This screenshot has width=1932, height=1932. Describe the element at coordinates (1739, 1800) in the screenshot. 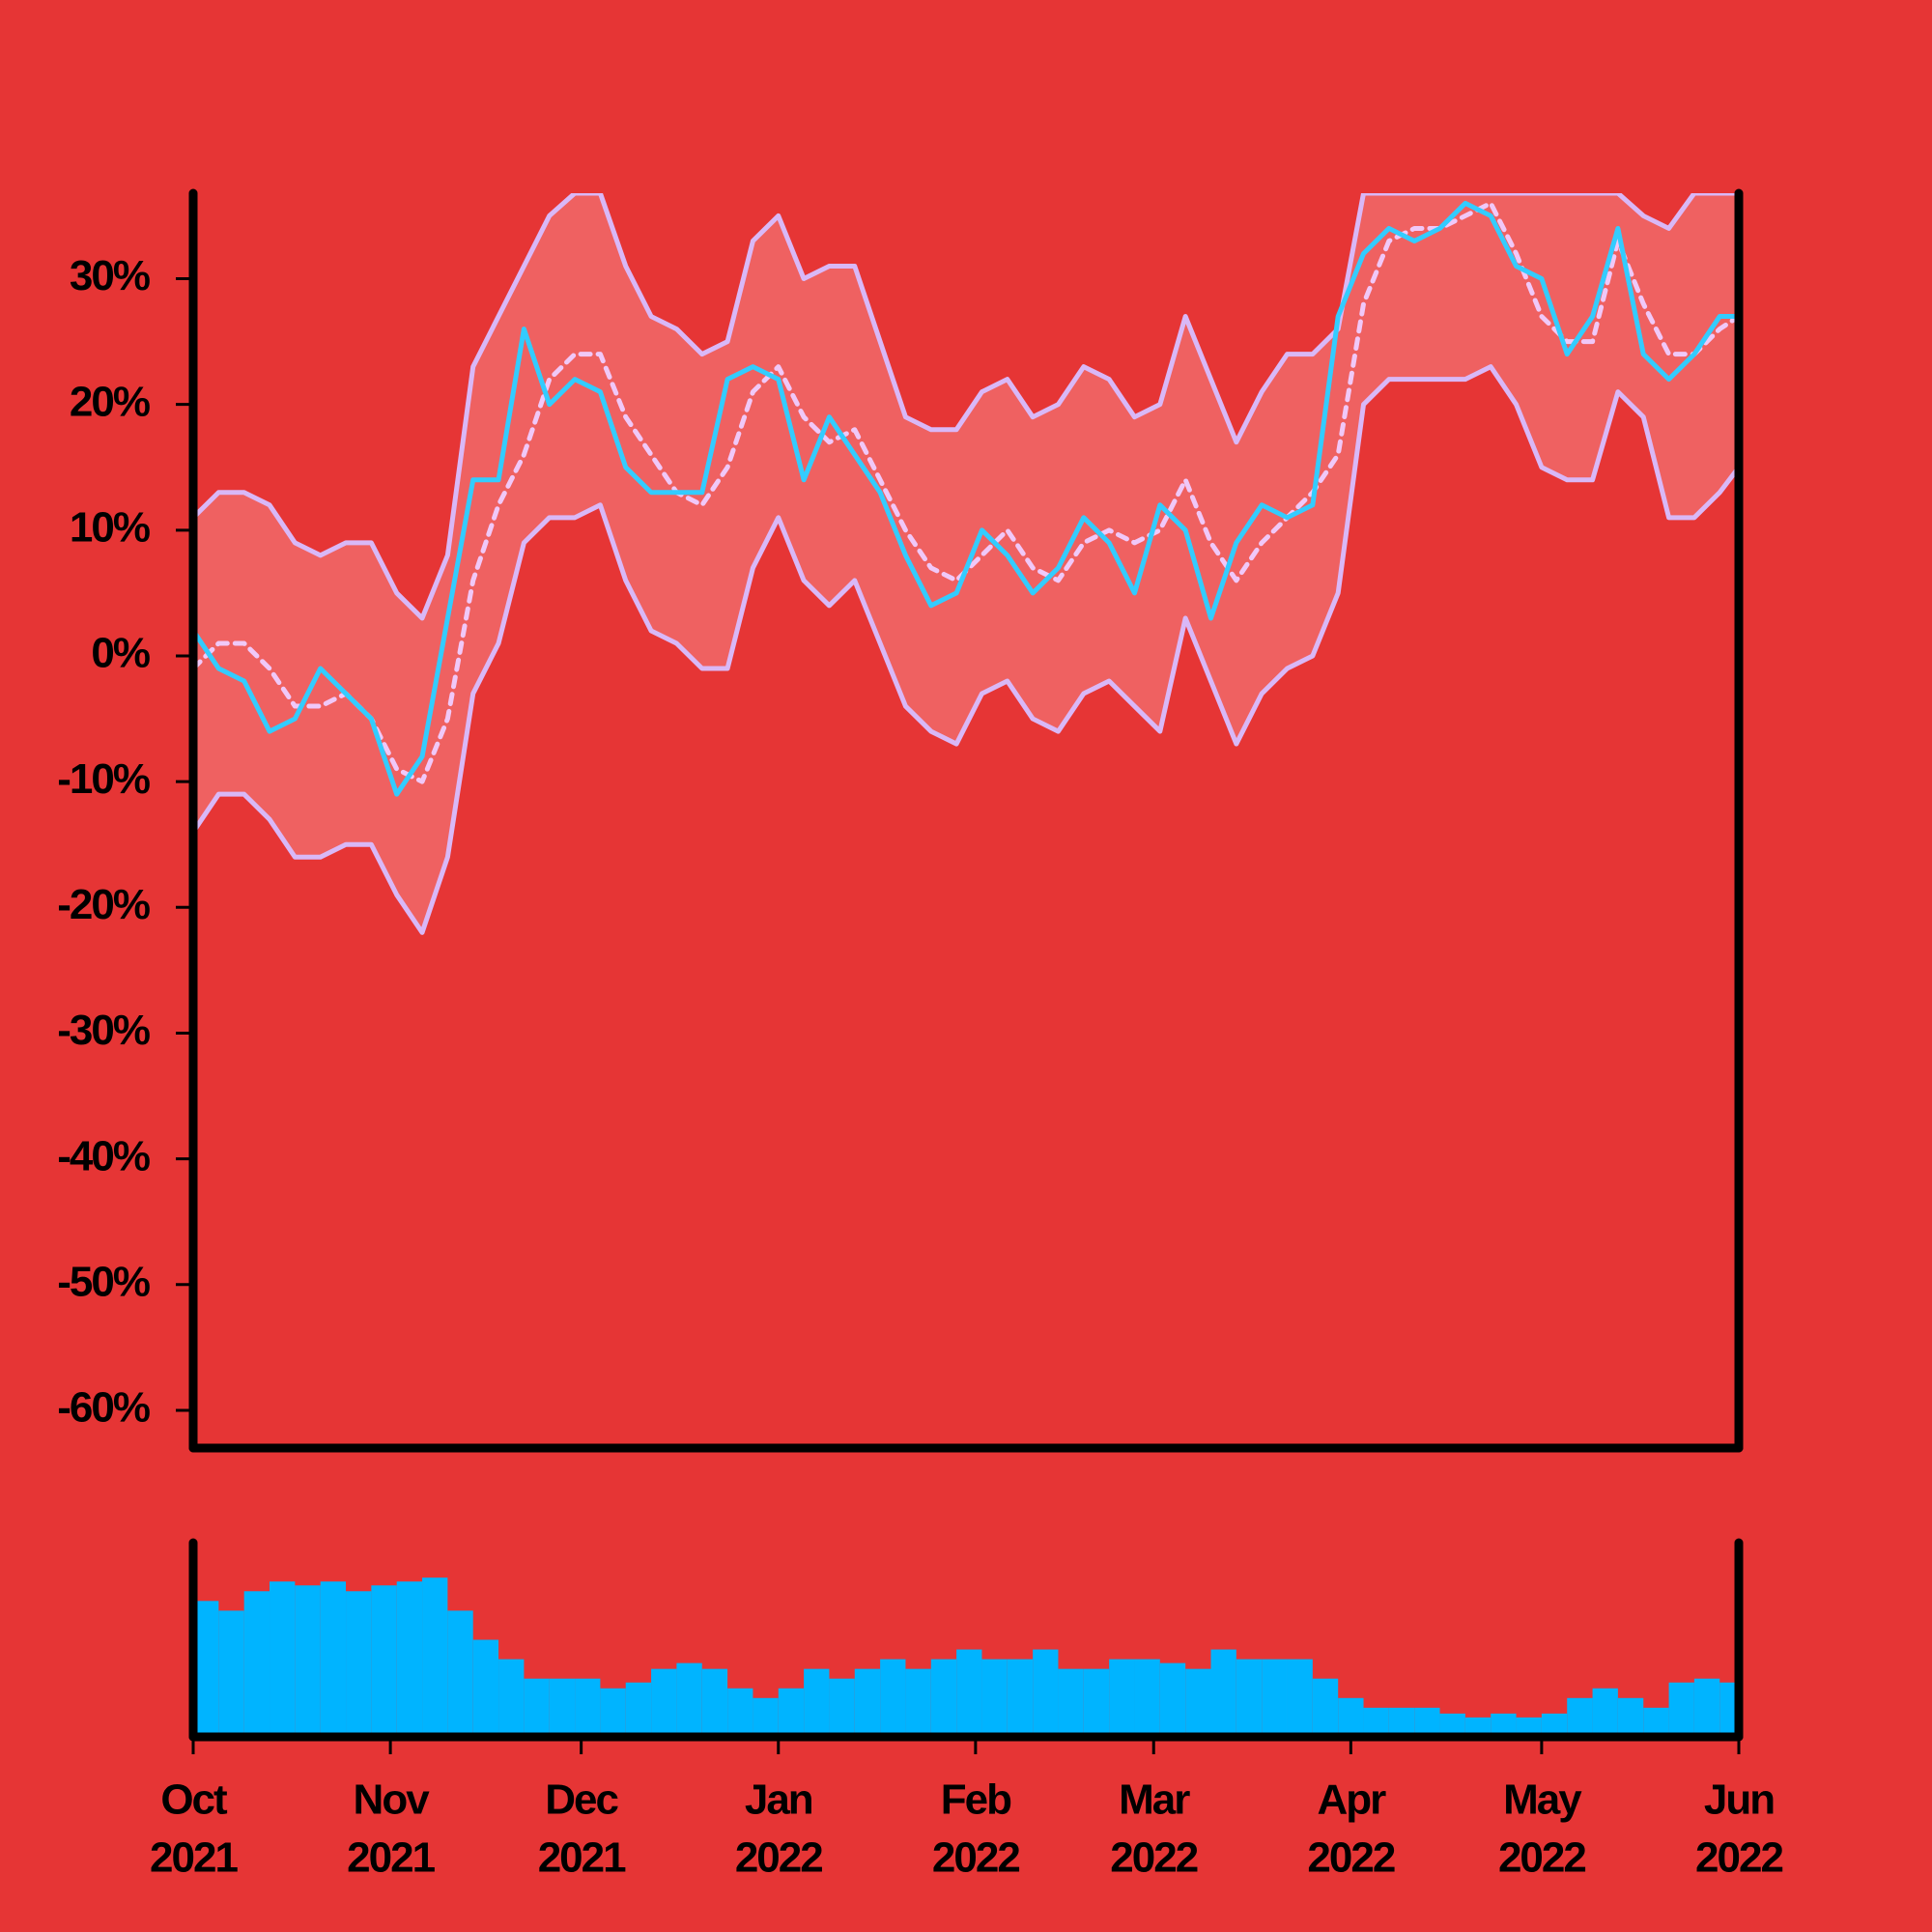

I see `x-tick-label: Jun` at that location.